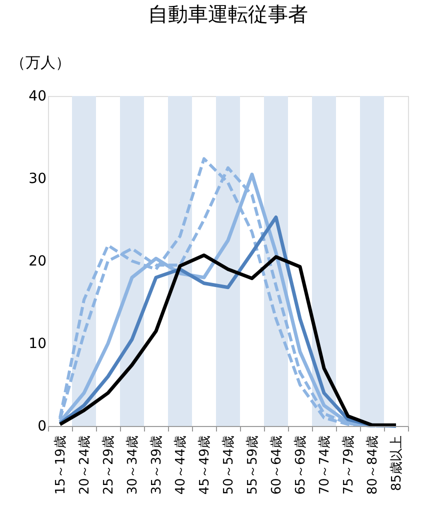  I want to click on x-tick-label: 20～24歳, so click(85, 465).